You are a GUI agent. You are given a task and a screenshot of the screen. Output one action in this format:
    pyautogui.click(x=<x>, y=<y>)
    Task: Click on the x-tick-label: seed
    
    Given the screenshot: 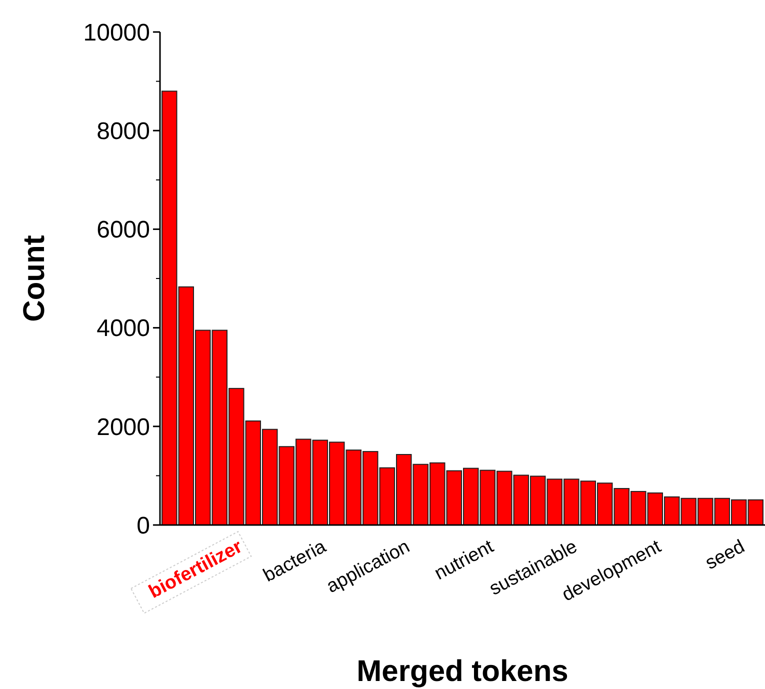 What is the action you would take?
    pyautogui.click(x=725, y=555)
    